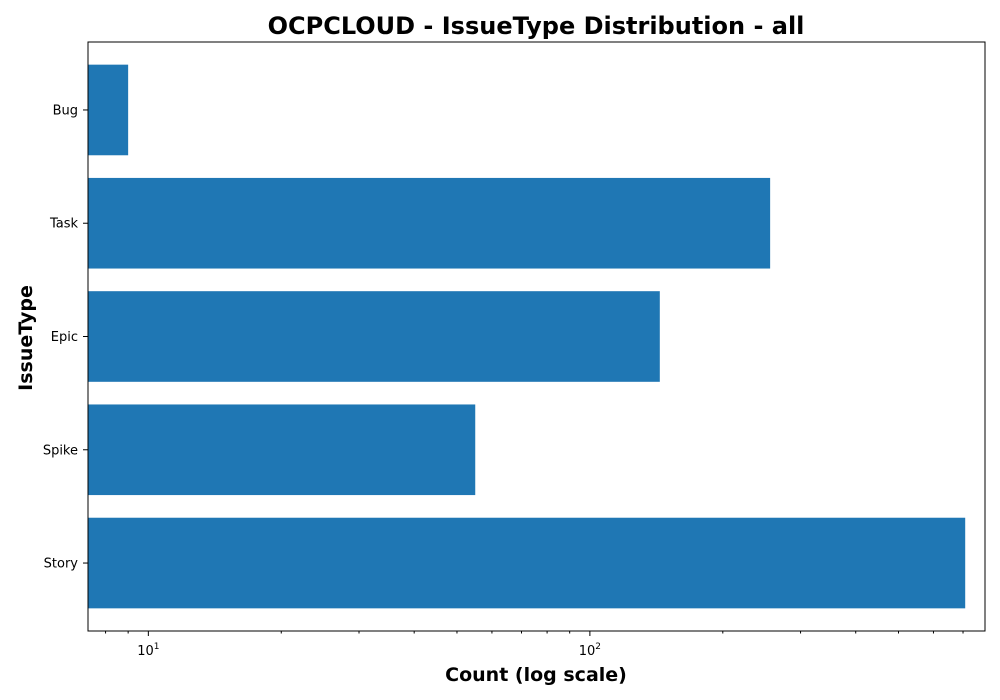 This screenshot has height=700, width=1000. I want to click on y-axis-label: IssueType, so click(26, 338).